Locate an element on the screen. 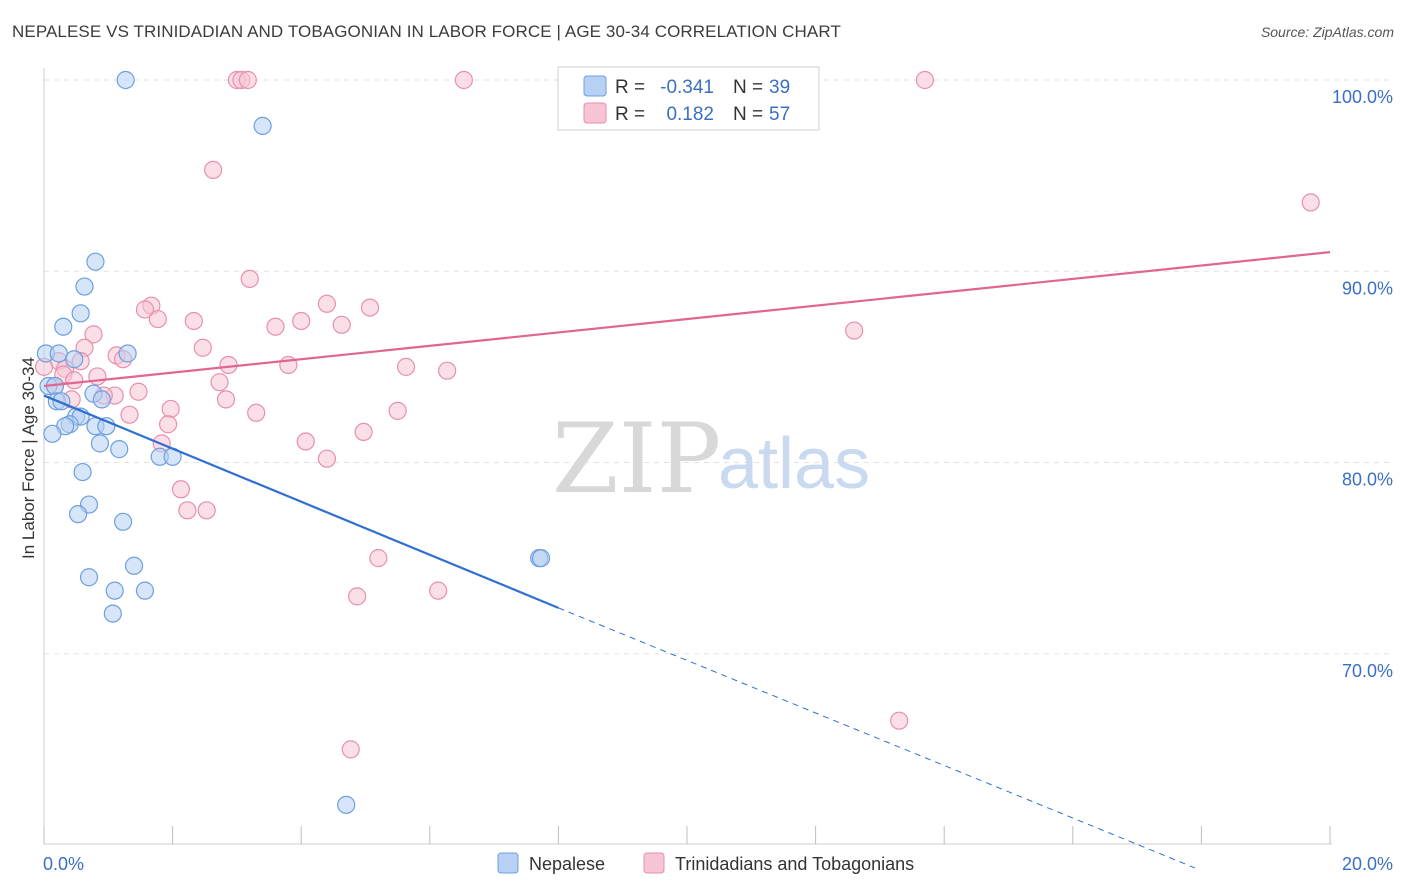 Image resolution: width=1406 pixels, height=892 pixels. y-tick-label-0: 100.0% is located at coordinates (1362, 97).